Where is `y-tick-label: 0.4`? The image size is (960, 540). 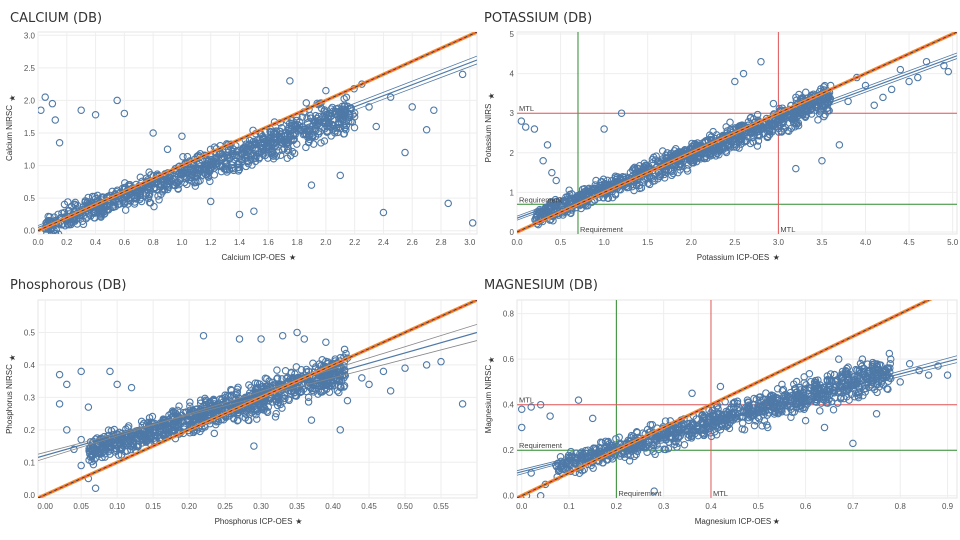 y-tick-label: 0.4 is located at coordinates (30, 365).